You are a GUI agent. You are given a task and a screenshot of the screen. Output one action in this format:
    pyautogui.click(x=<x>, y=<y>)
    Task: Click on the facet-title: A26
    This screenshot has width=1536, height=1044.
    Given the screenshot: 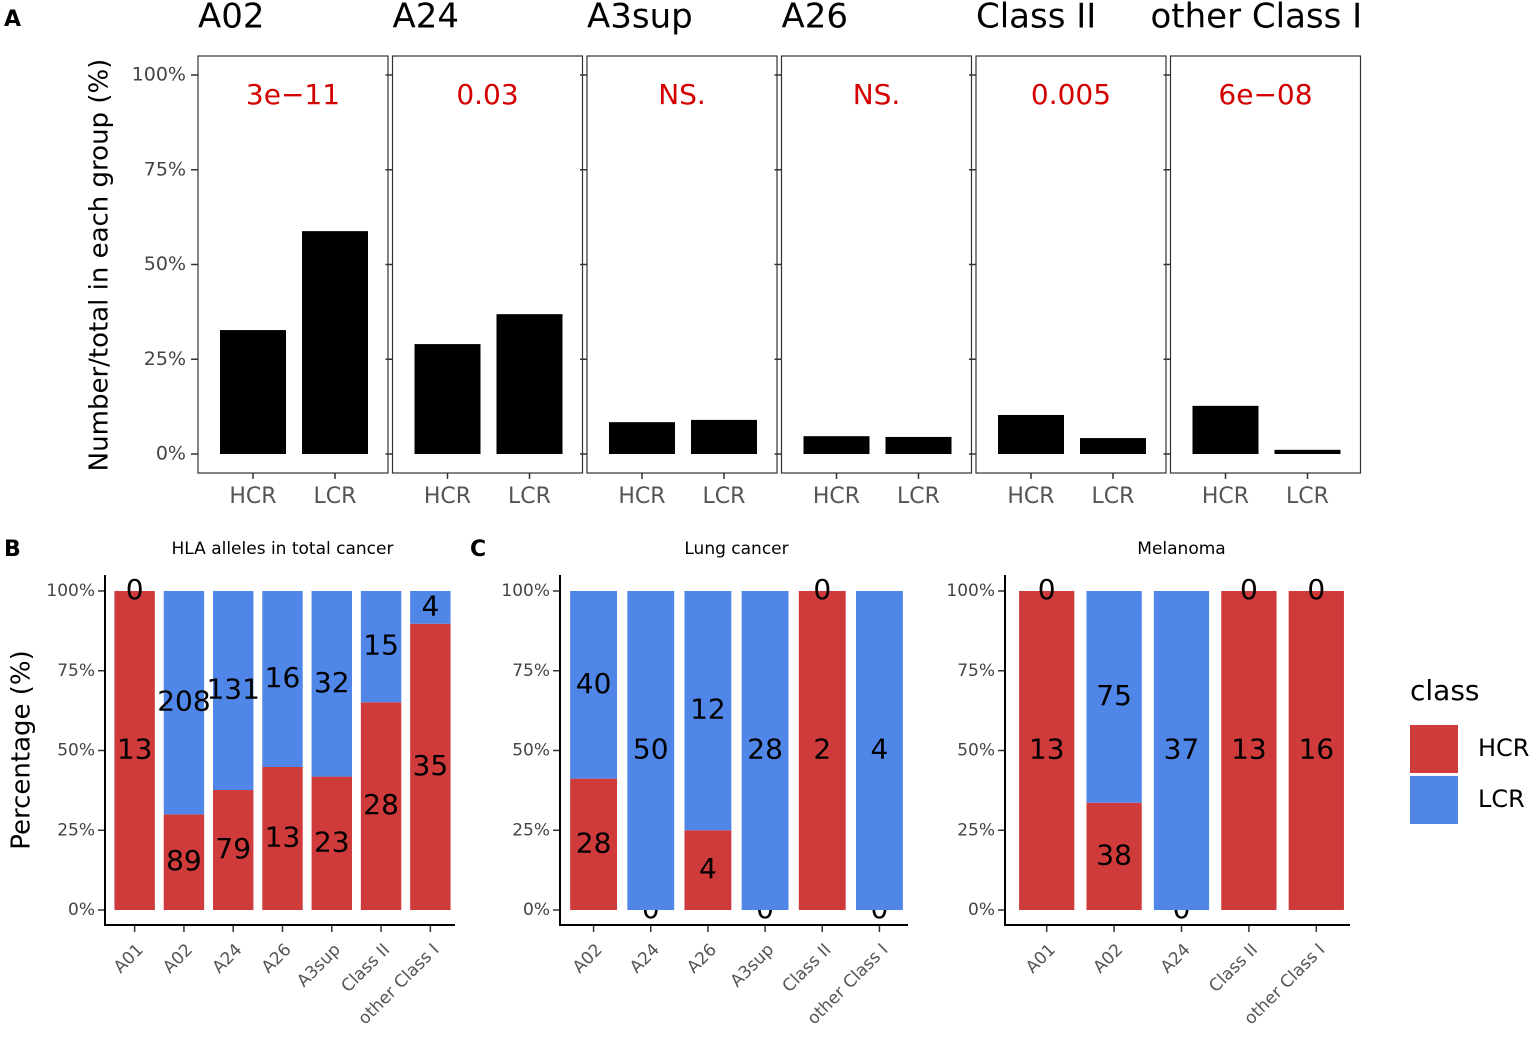 What is the action you would take?
    pyautogui.click(x=815, y=18)
    